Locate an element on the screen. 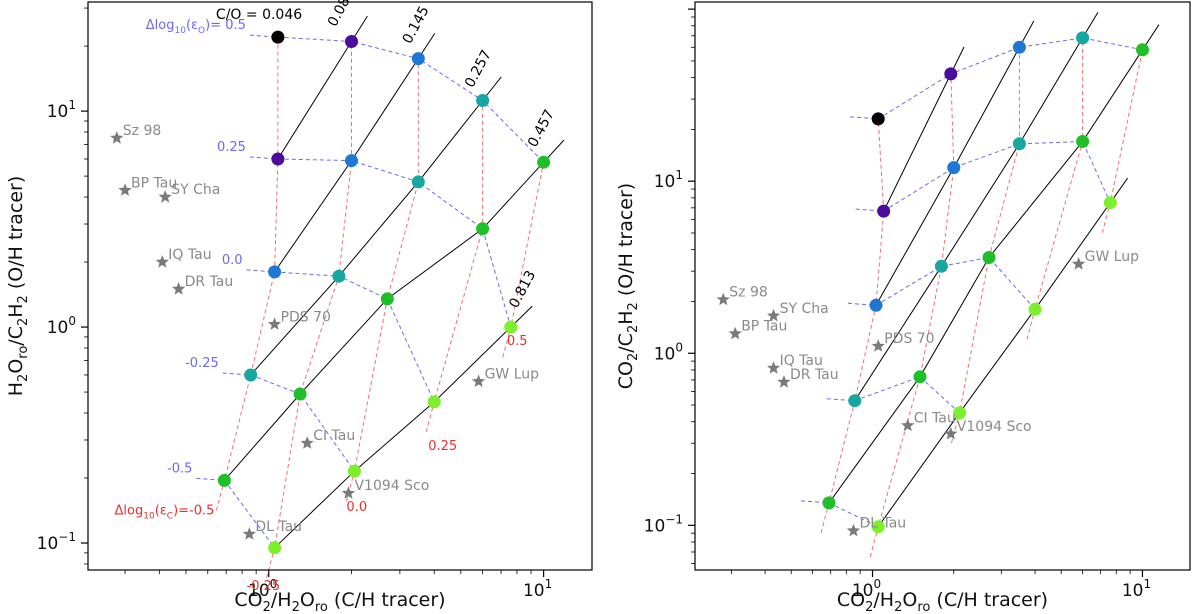  x-tick-exp: 0 is located at coordinates (274, 584).